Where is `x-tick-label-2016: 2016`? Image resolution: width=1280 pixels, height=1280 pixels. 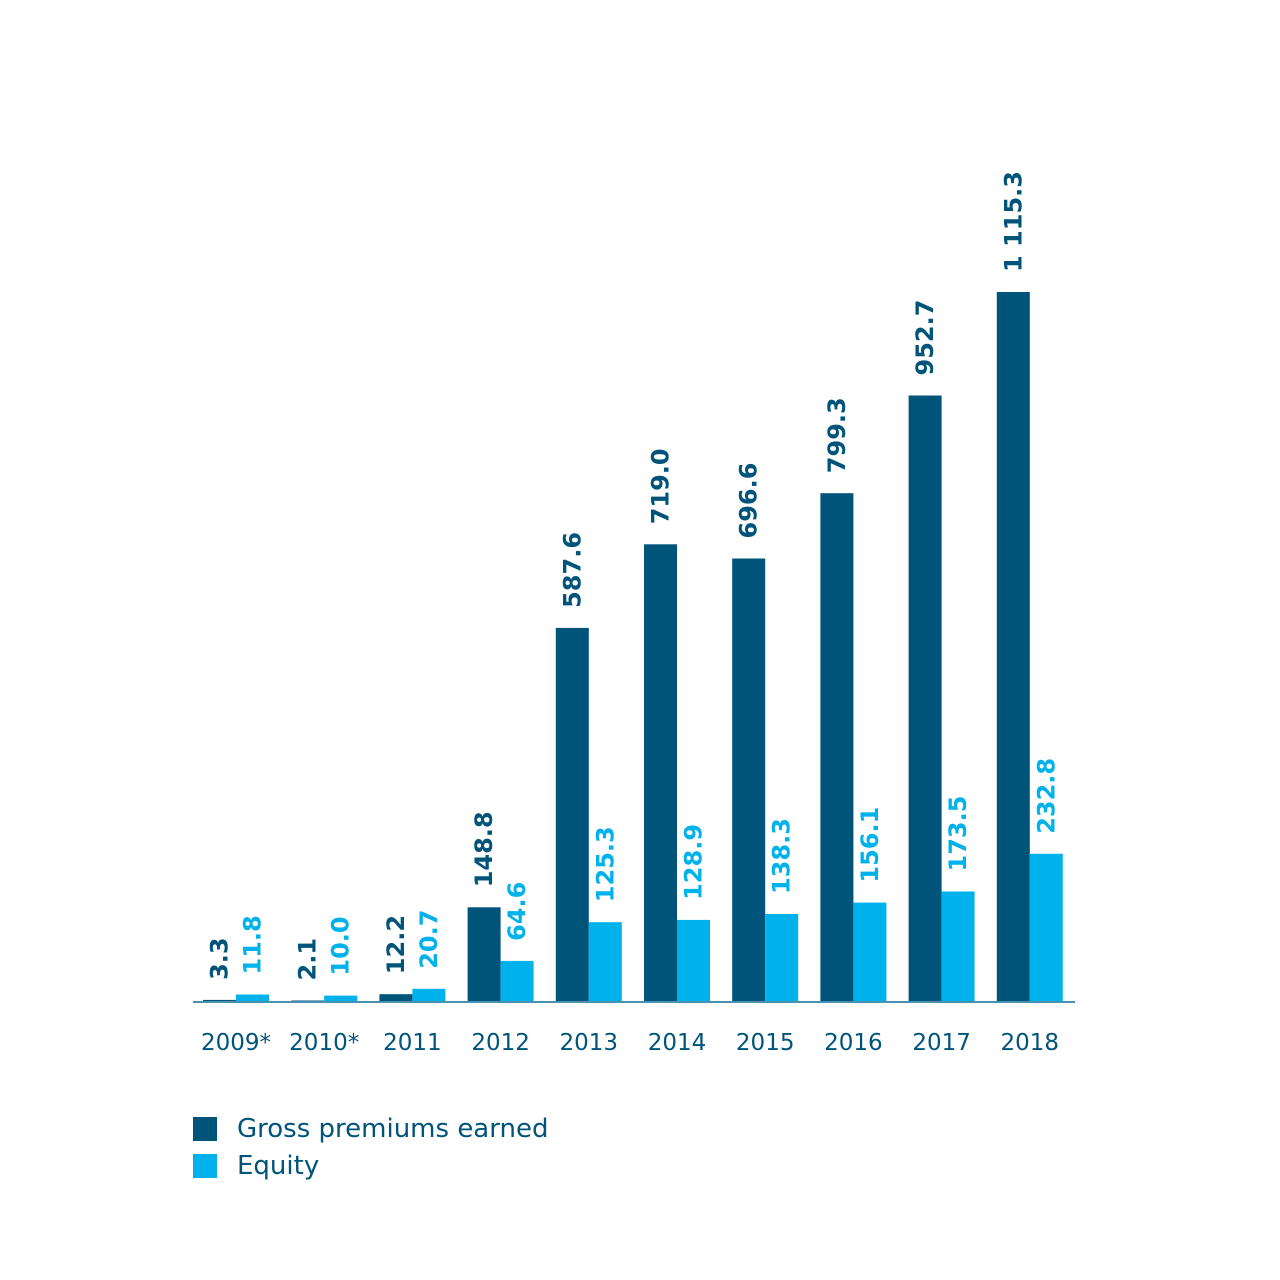
x-tick-label-2016: 2016 is located at coordinates (853, 1043).